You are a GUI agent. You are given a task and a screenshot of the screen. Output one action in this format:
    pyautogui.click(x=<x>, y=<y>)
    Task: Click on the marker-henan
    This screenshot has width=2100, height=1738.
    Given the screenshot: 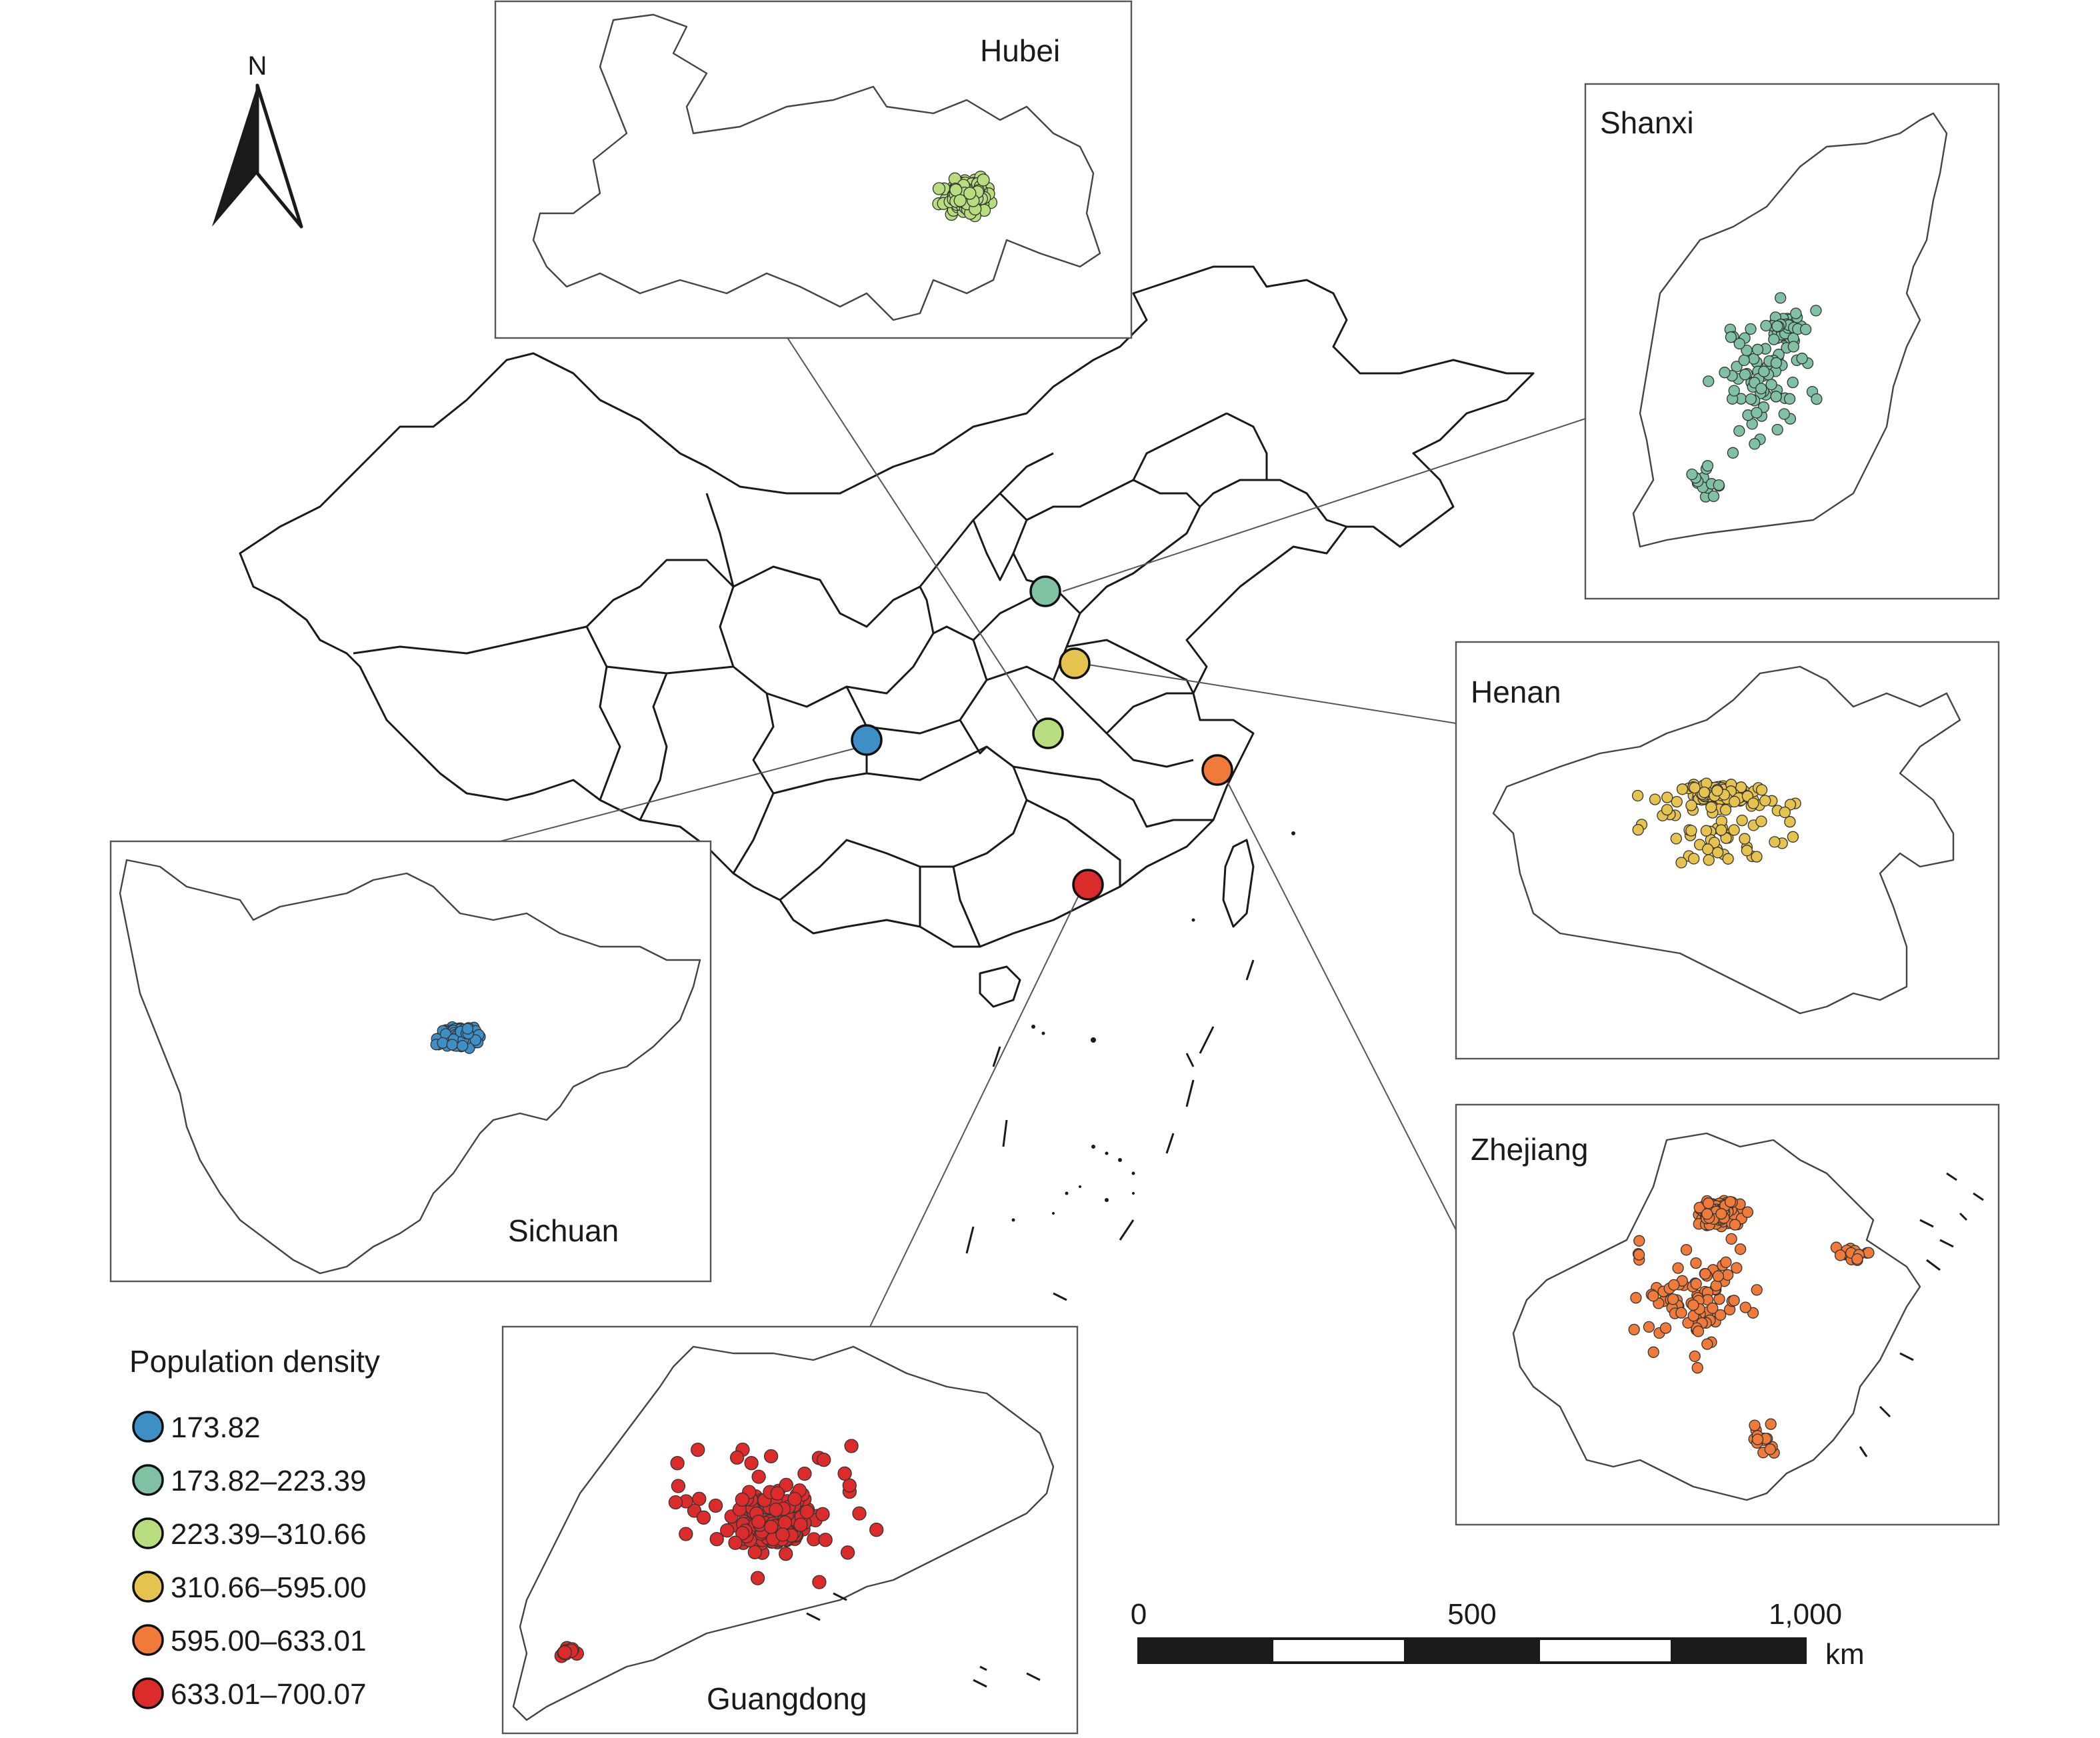 What is the action you would take?
    pyautogui.click(x=1075, y=663)
    